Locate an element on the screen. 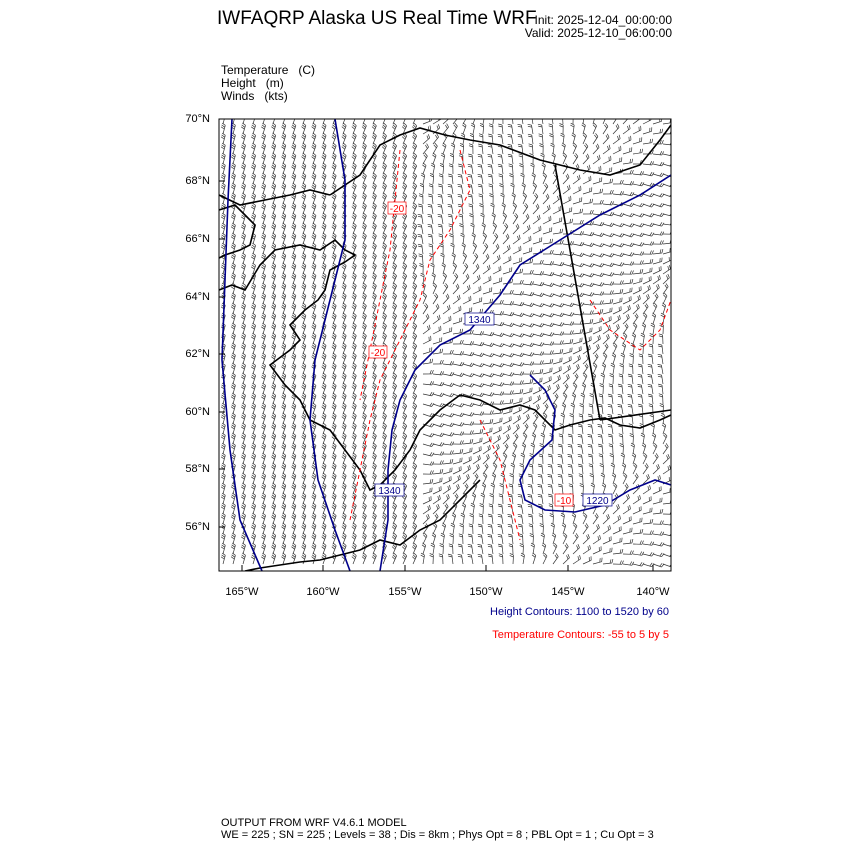 The image size is (850, 850). lon-label: 140°W is located at coordinates (653, 592).